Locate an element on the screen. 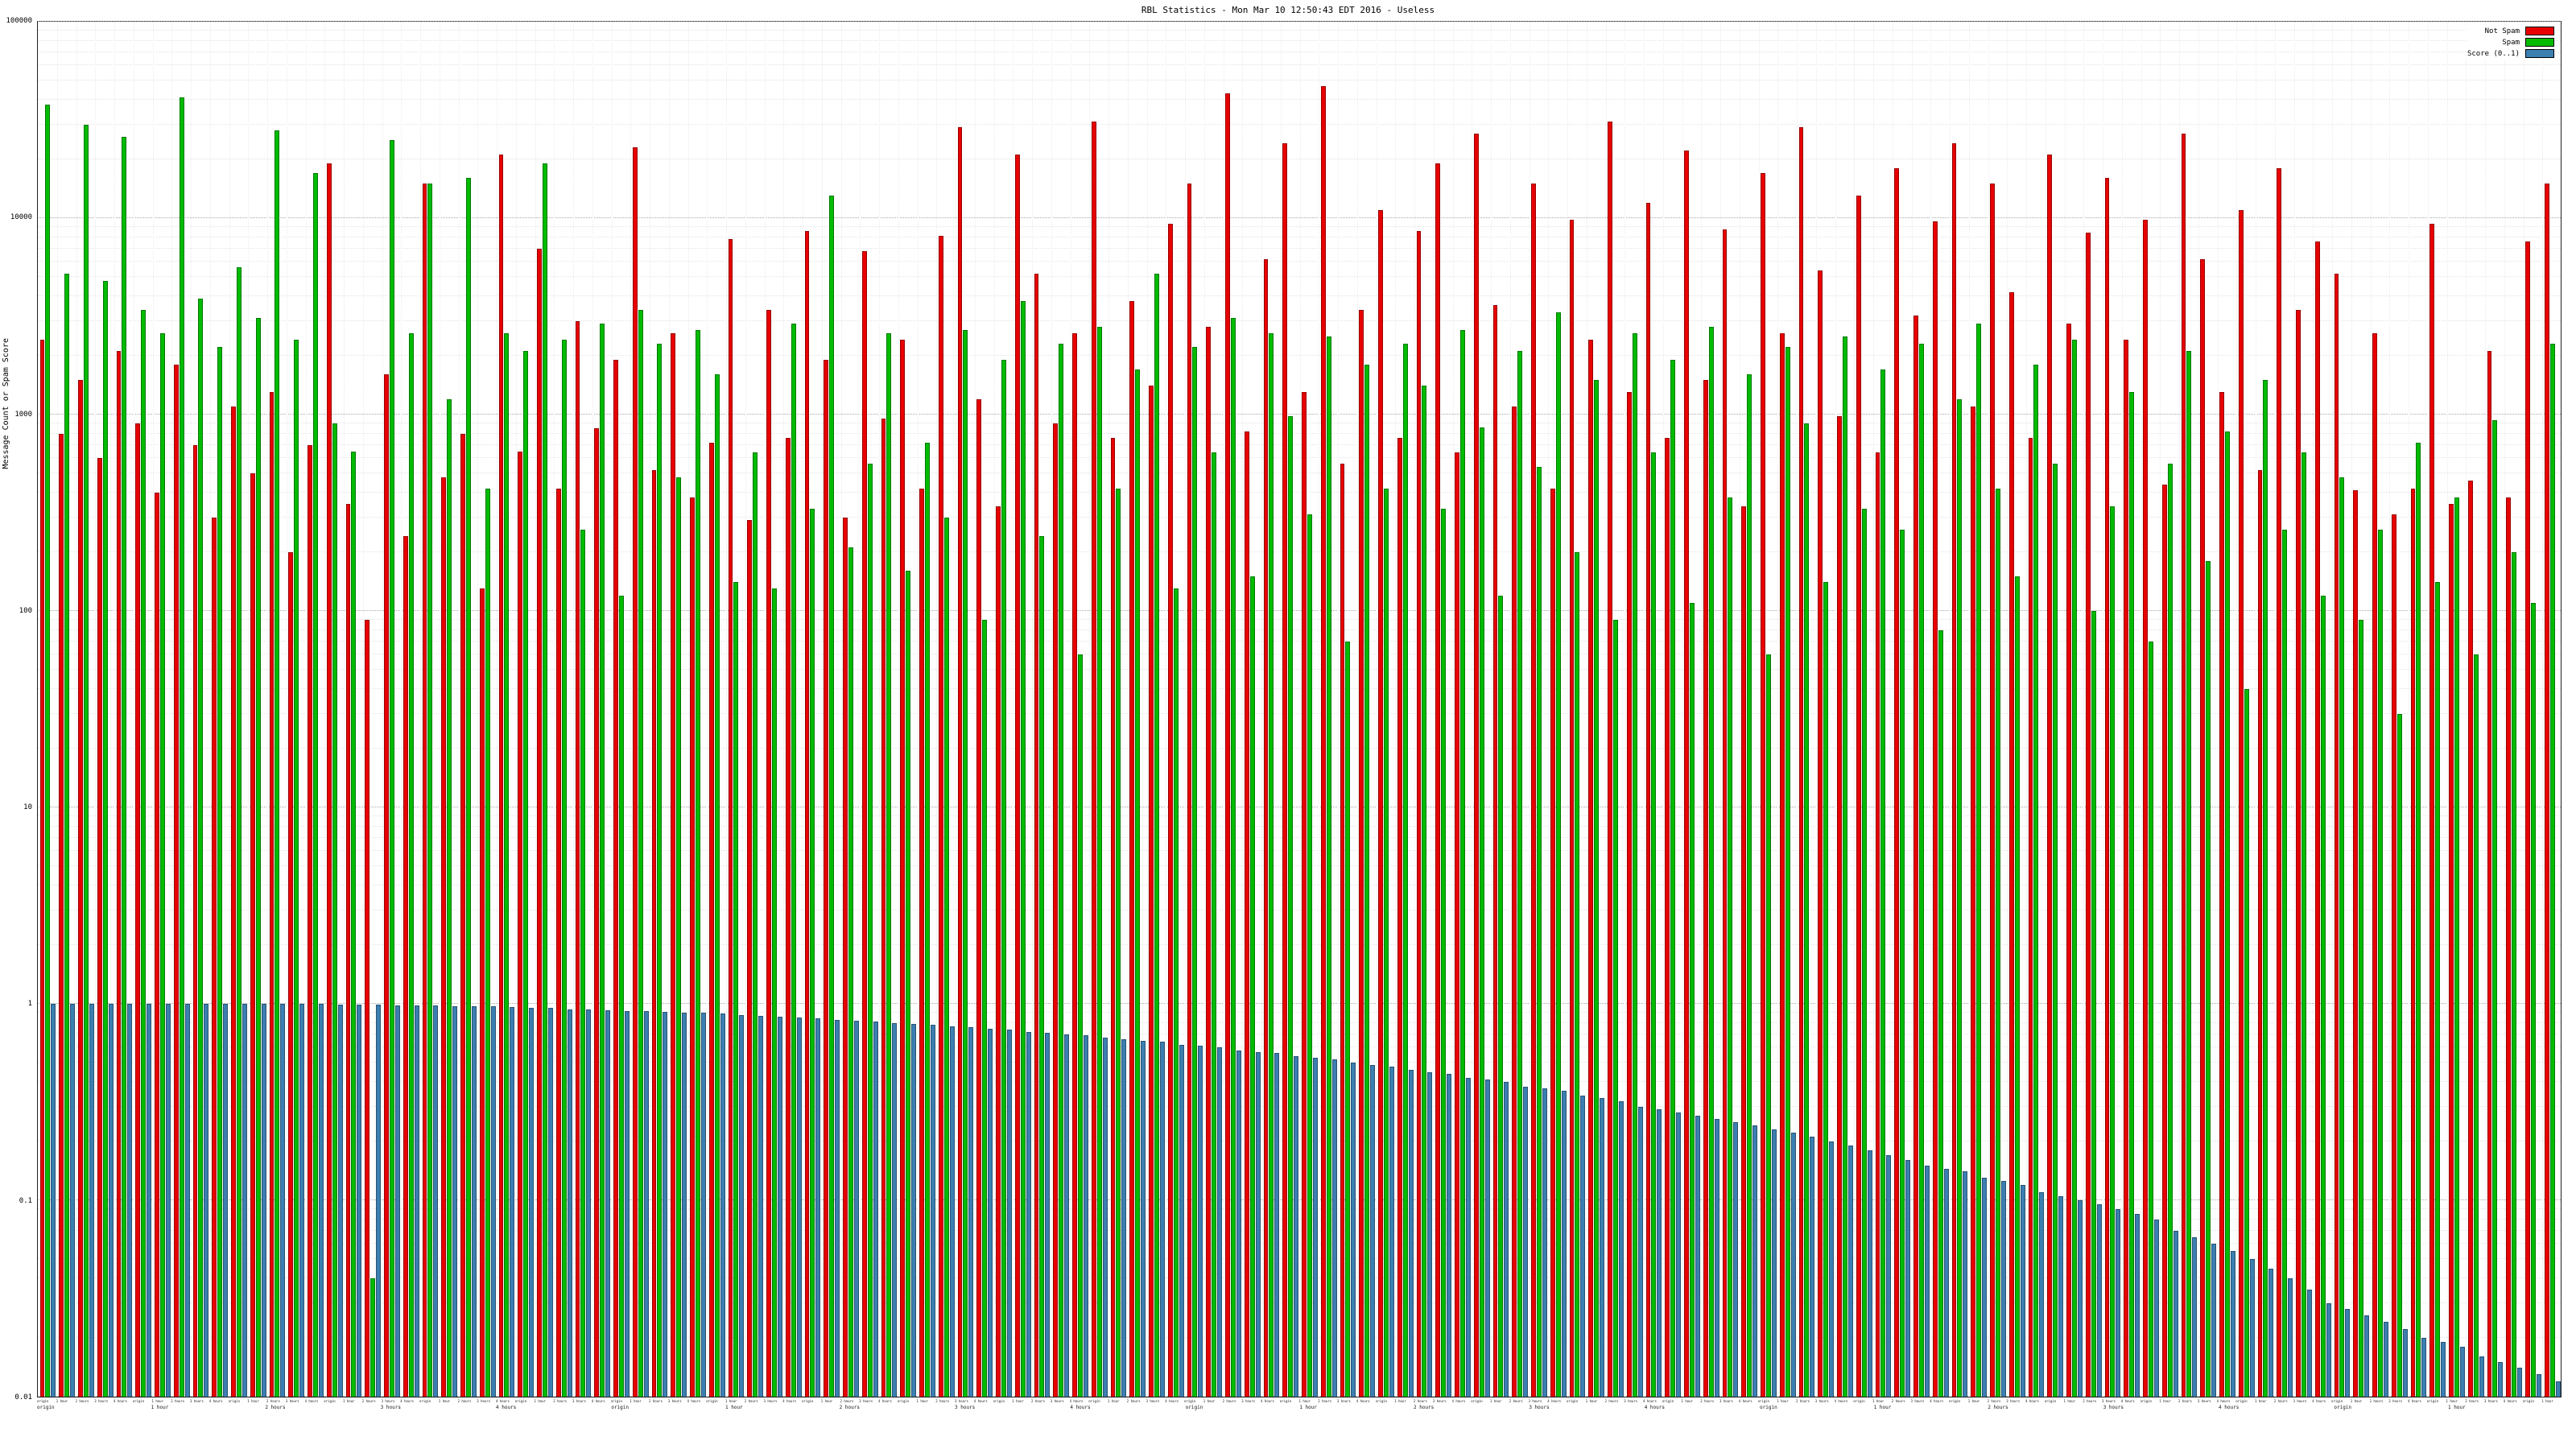  y-axis: 100000 10000 1000 100 10 1 0.1 0.01 is located at coordinates (17, 709).